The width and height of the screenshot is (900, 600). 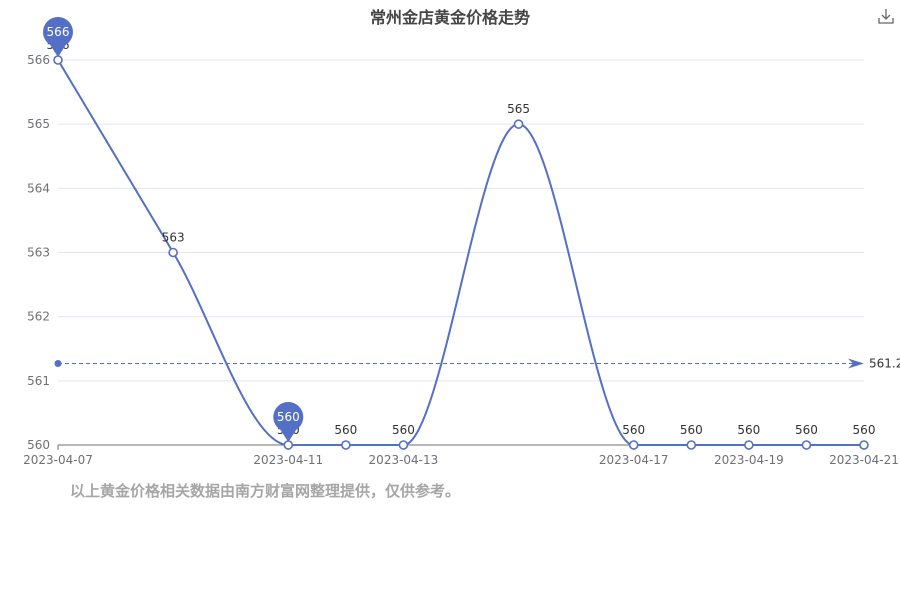 What do you see at coordinates (38, 124) in the screenshot?
I see `y-tick-label: 565` at bounding box center [38, 124].